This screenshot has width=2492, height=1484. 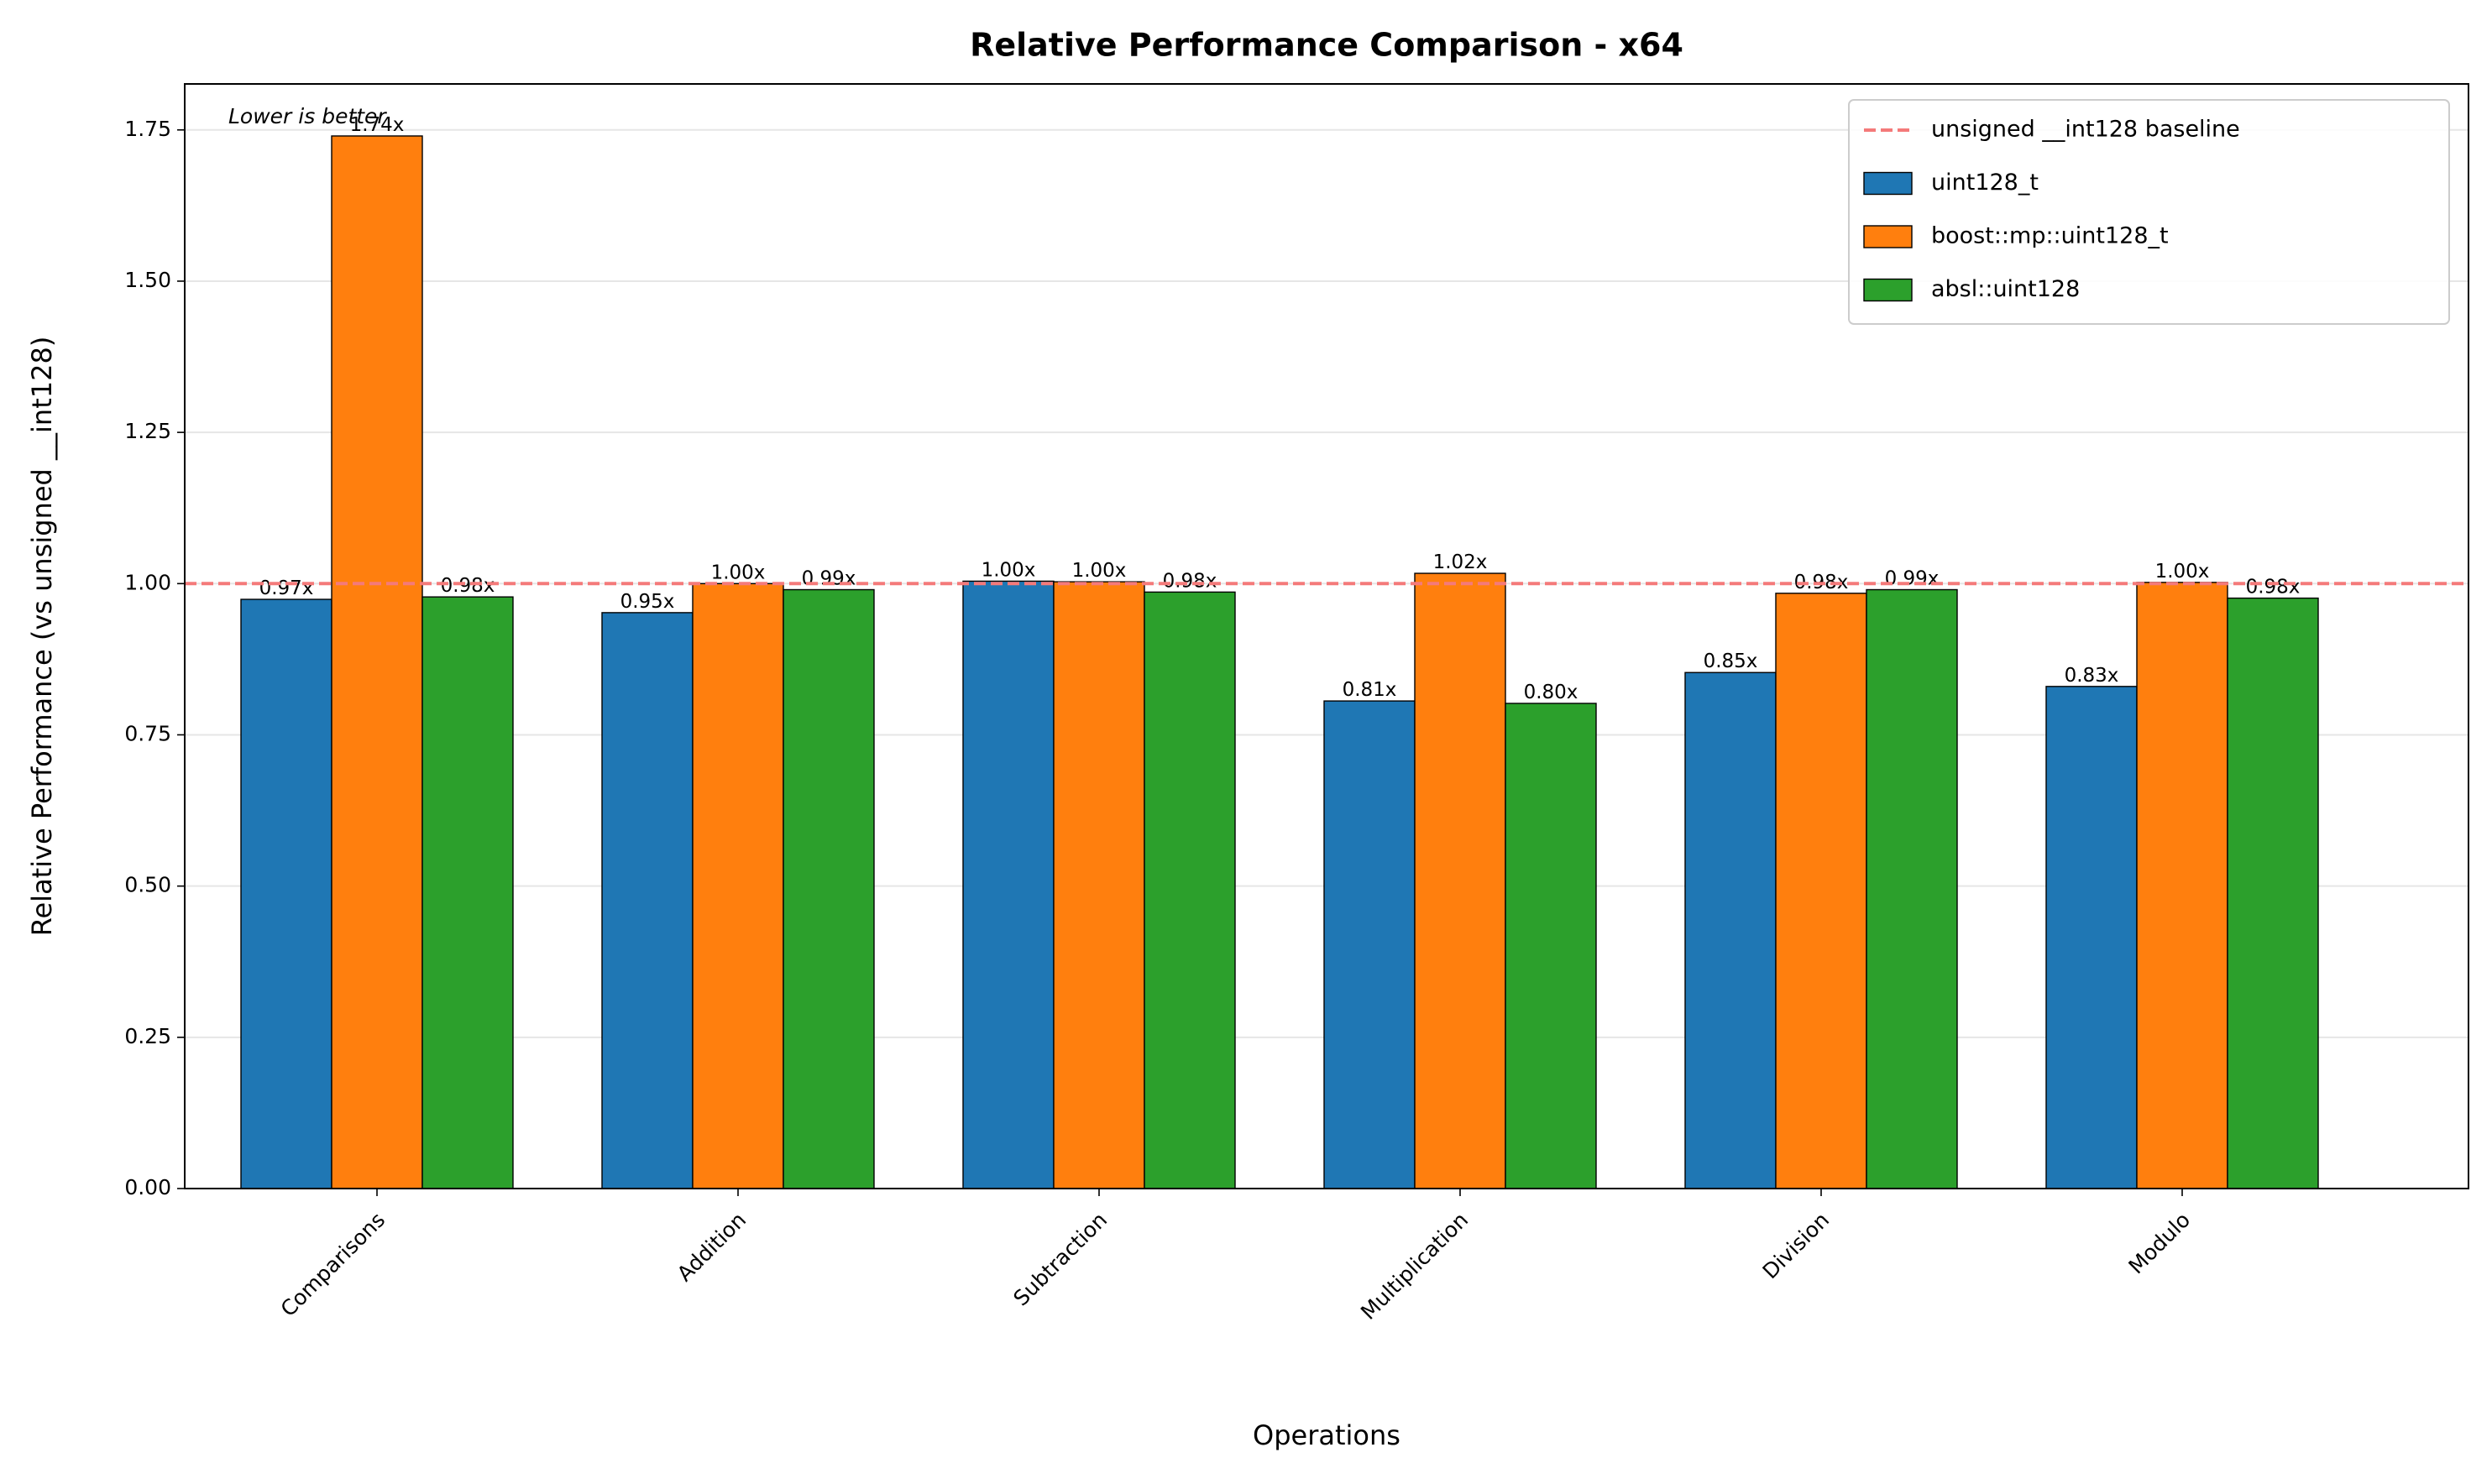 What do you see at coordinates (147, 280) in the screenshot?
I see `y-tick-label: 1.50` at bounding box center [147, 280].